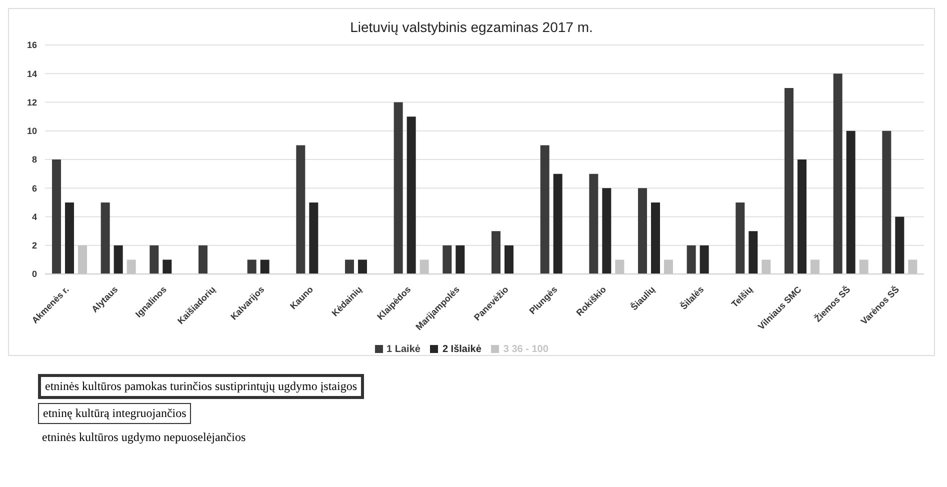  Describe the element at coordinates (34, 217) in the screenshot. I see `y-tick-label: 4` at that location.